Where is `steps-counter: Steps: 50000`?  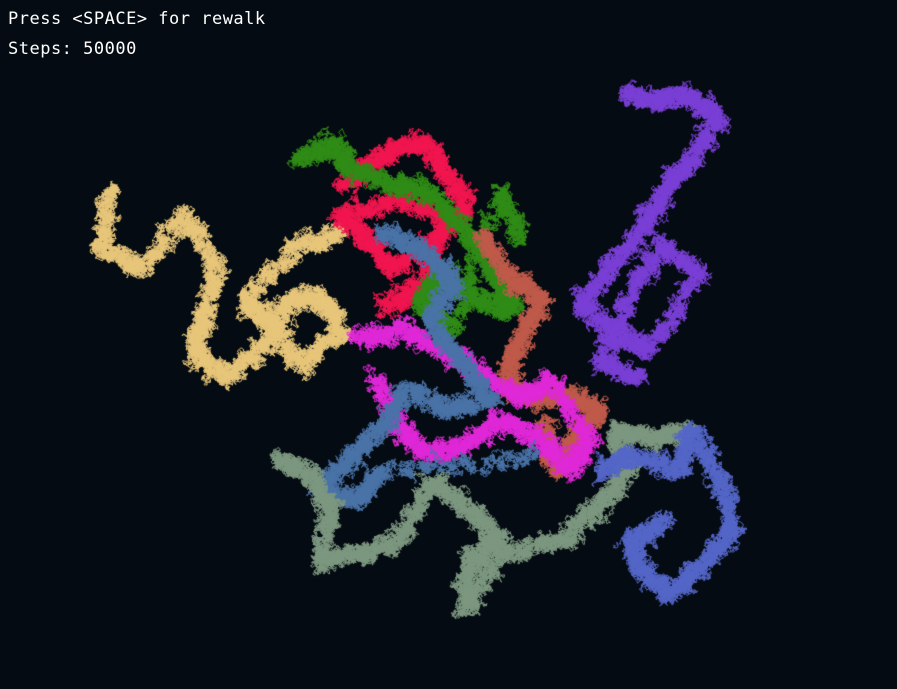
steps-counter: Steps: 50000 is located at coordinates (72, 49).